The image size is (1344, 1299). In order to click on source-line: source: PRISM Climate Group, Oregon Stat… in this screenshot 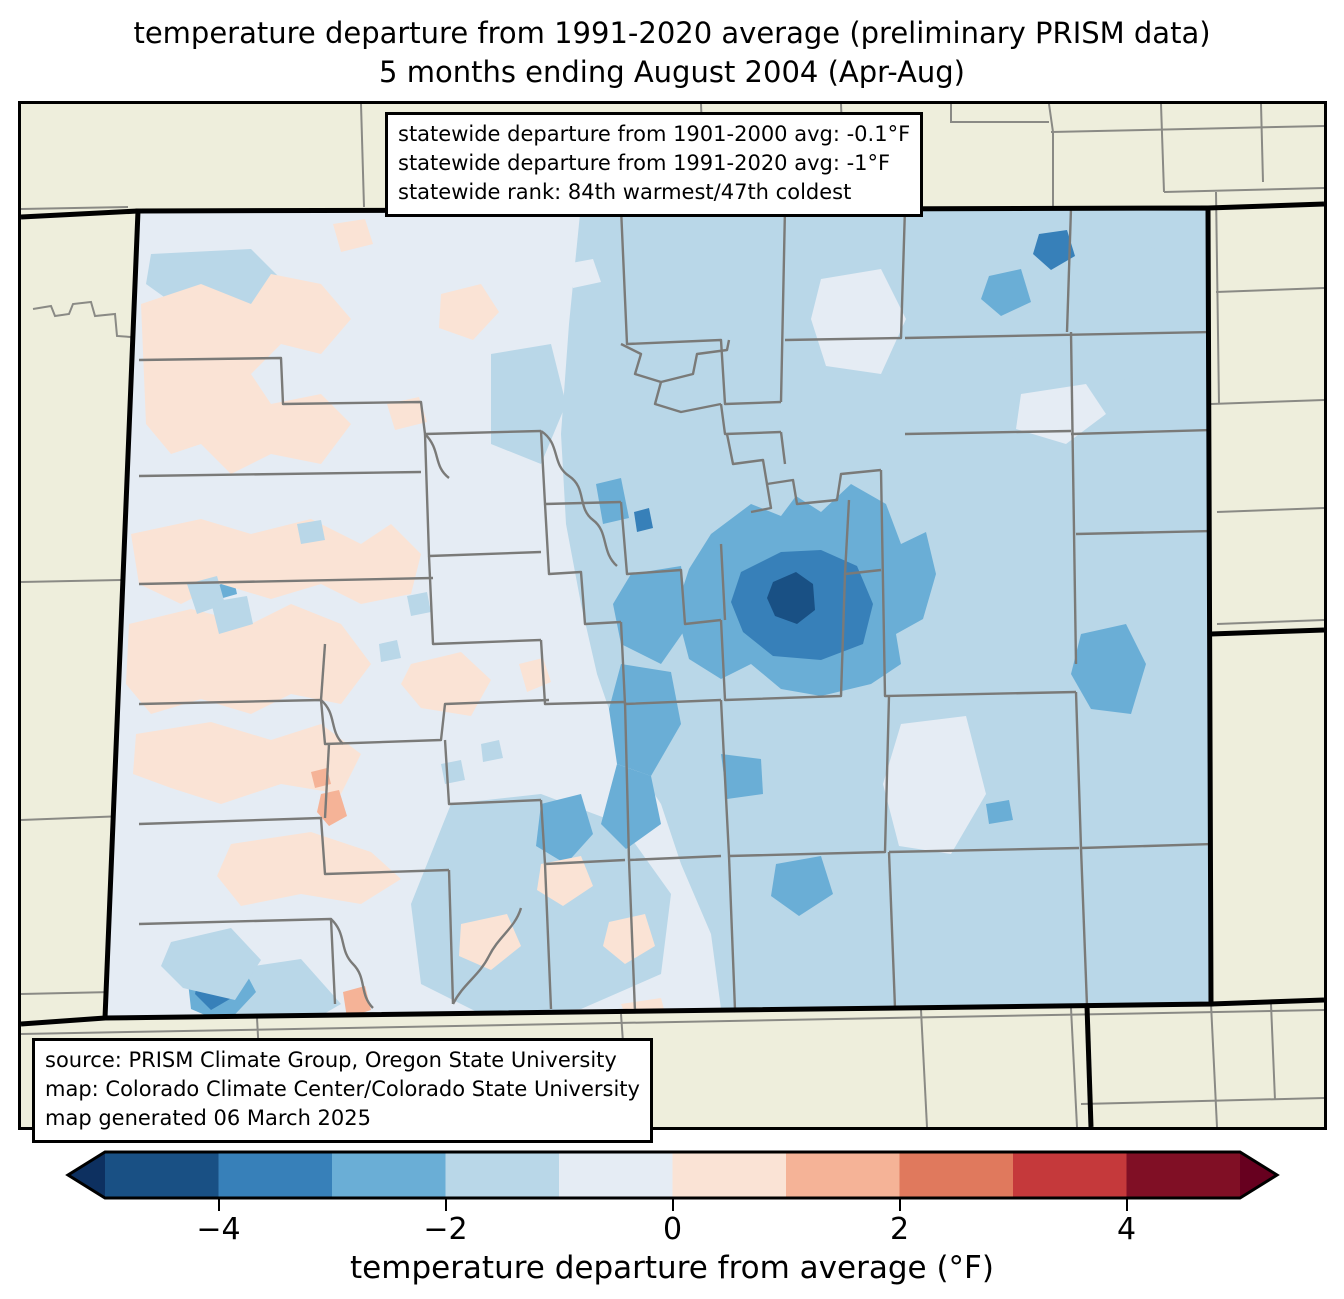, I will do `click(331, 1060)`.